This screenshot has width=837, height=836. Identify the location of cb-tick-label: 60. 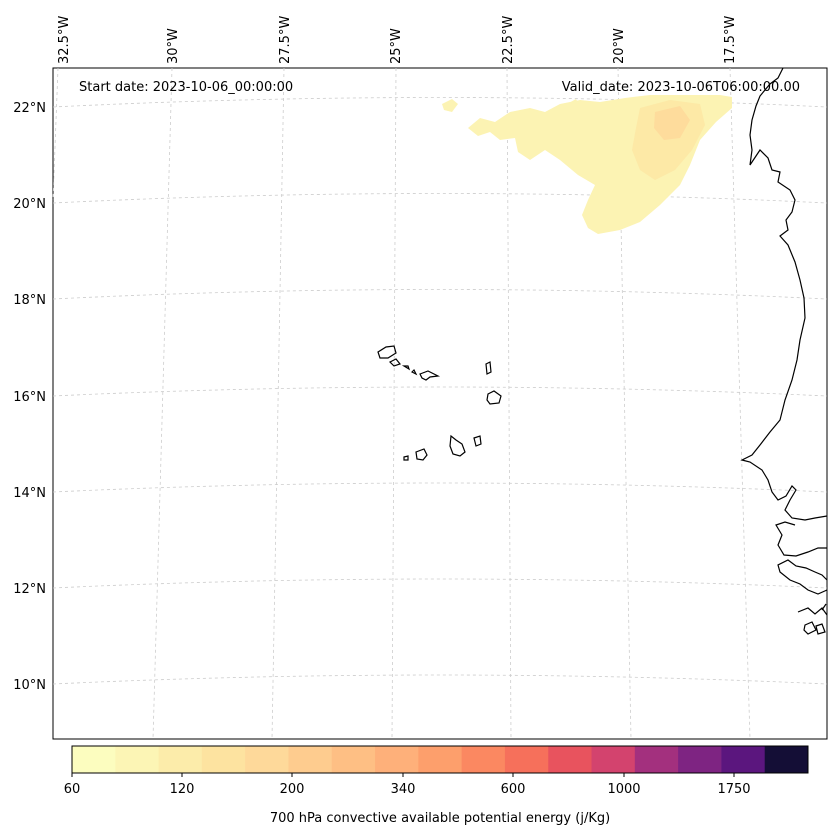
(72, 789).